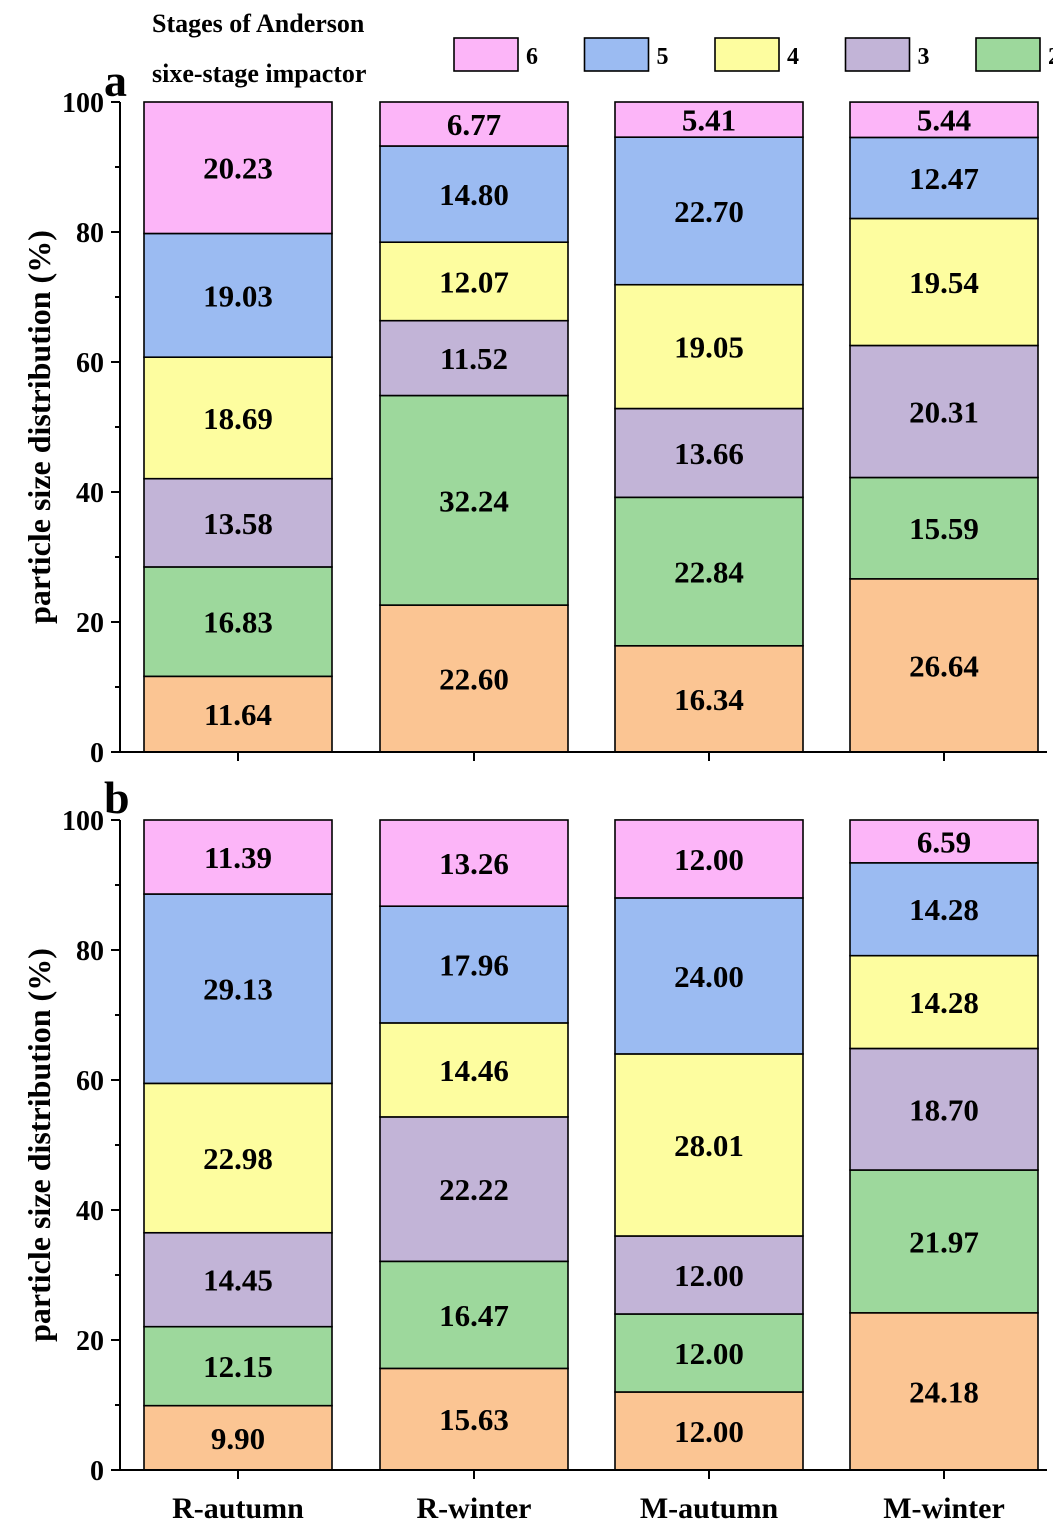 The height and width of the screenshot is (1526, 1053). I want to click on data-label-a-M-winter-stage-4: 19.54, so click(944, 282).